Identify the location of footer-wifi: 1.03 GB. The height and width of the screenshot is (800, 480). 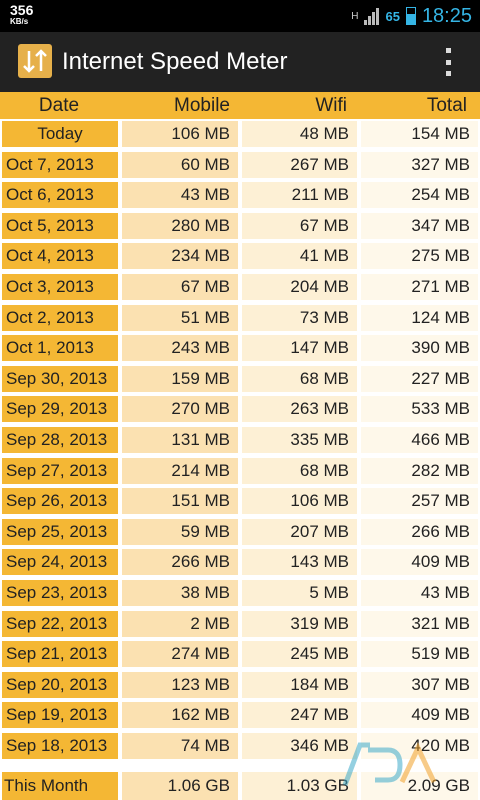
(299, 786).